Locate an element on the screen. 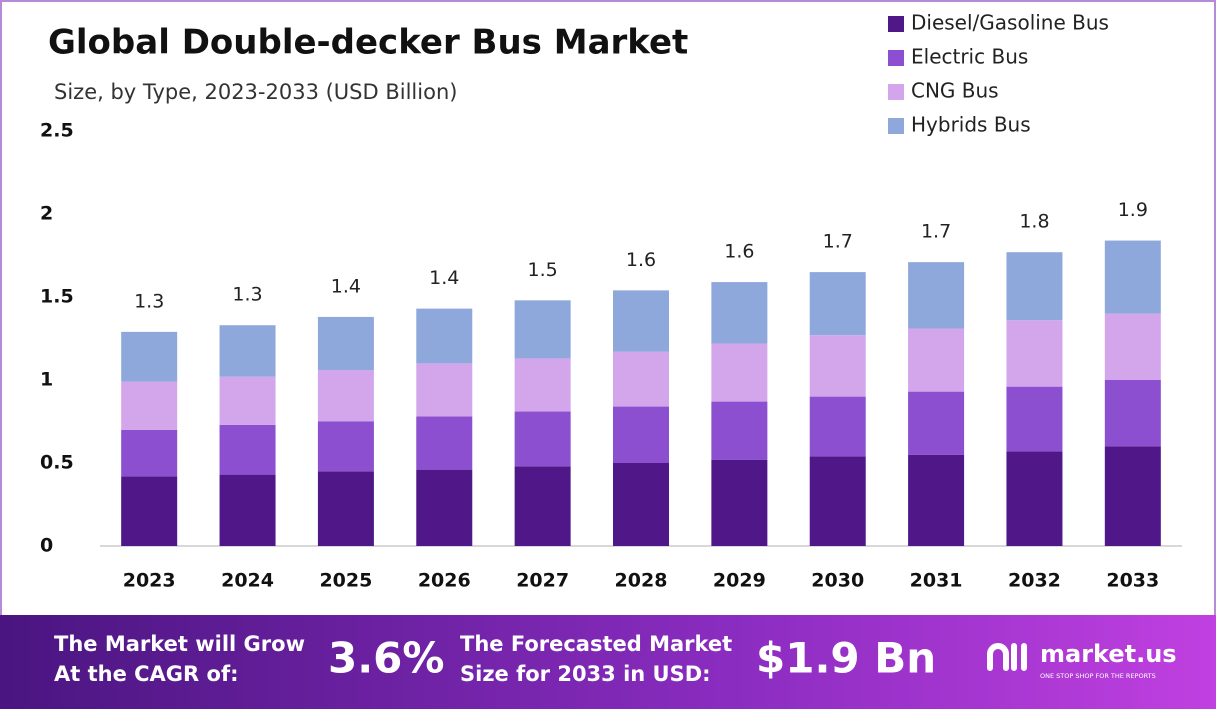 The image size is (1216, 709). brand: market.us is located at coordinates (1108, 654).